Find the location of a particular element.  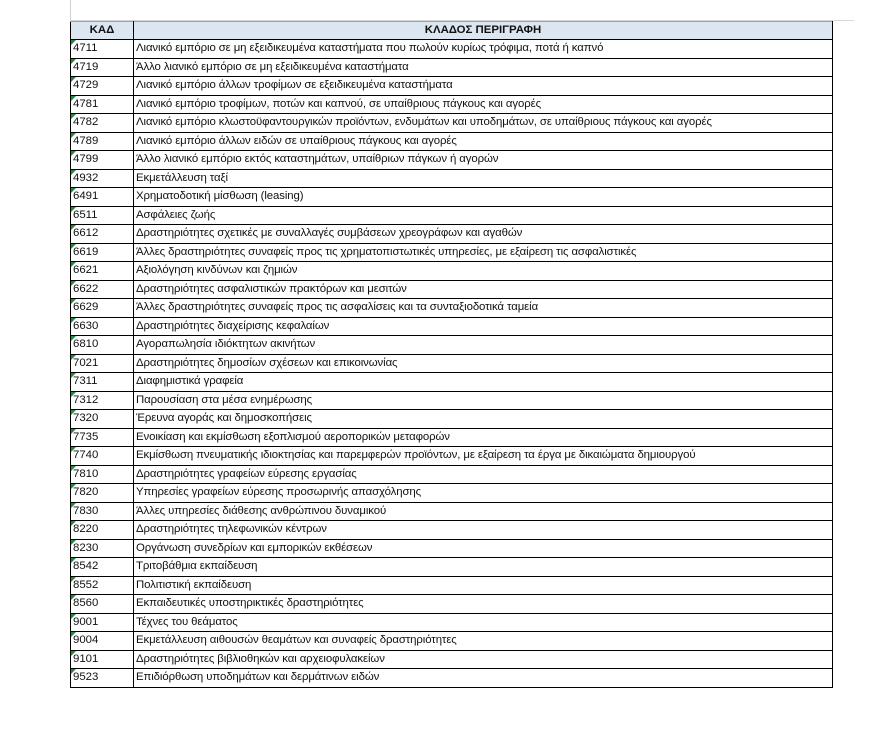

table-row: 6511 Ασφάλειες ζωής is located at coordinates (451, 215).